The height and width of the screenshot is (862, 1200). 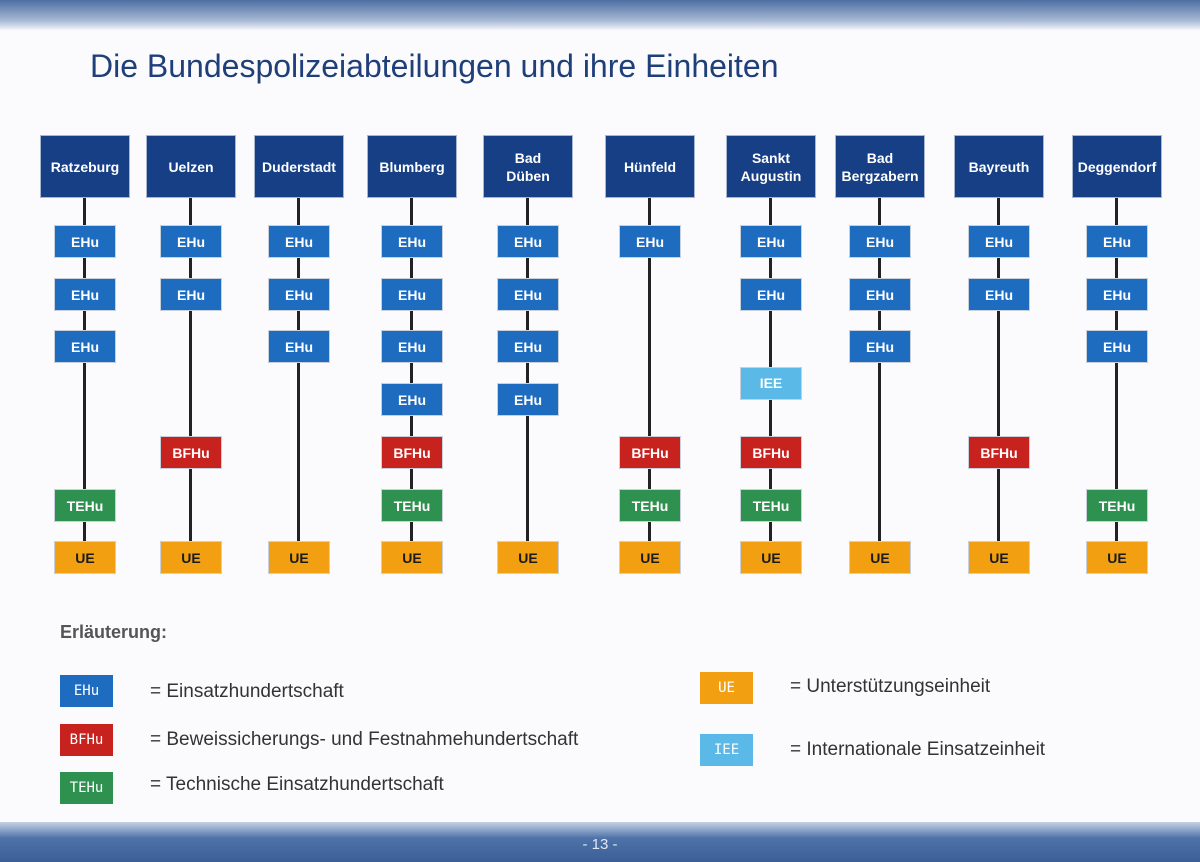 I want to click on division-column: Duderstadt EHu EHu EHu UE, so click(x=299, y=357).